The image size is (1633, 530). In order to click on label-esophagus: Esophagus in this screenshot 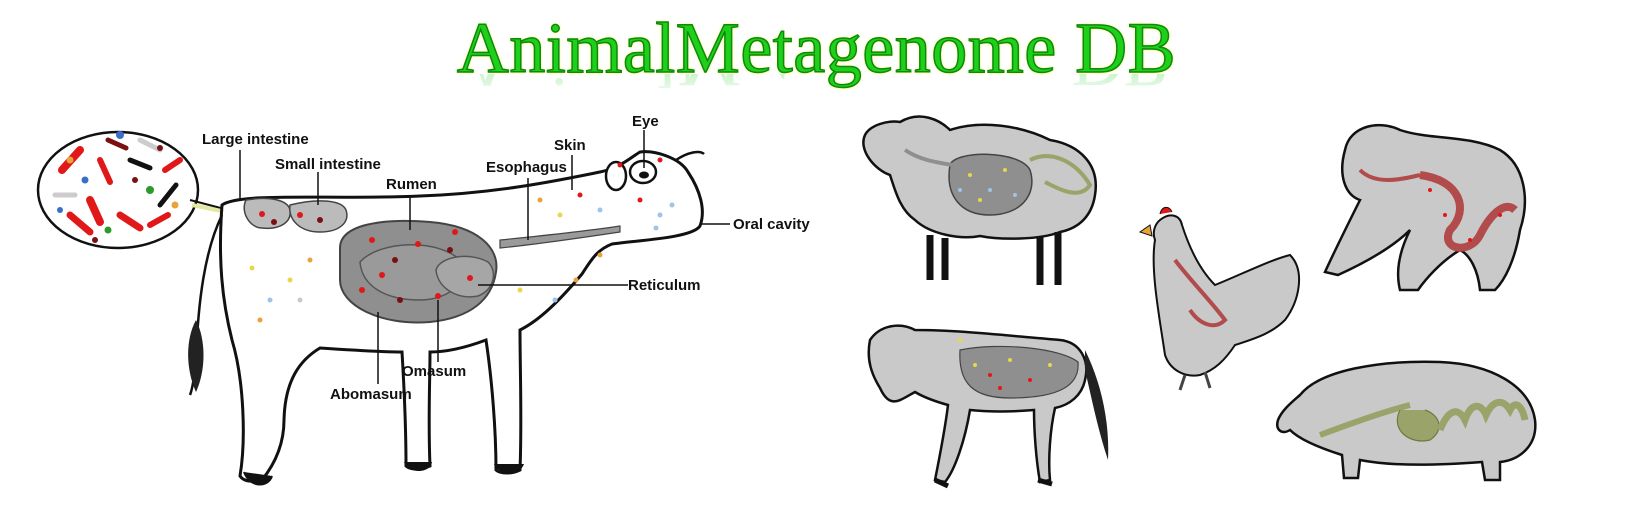, I will do `click(526, 167)`.